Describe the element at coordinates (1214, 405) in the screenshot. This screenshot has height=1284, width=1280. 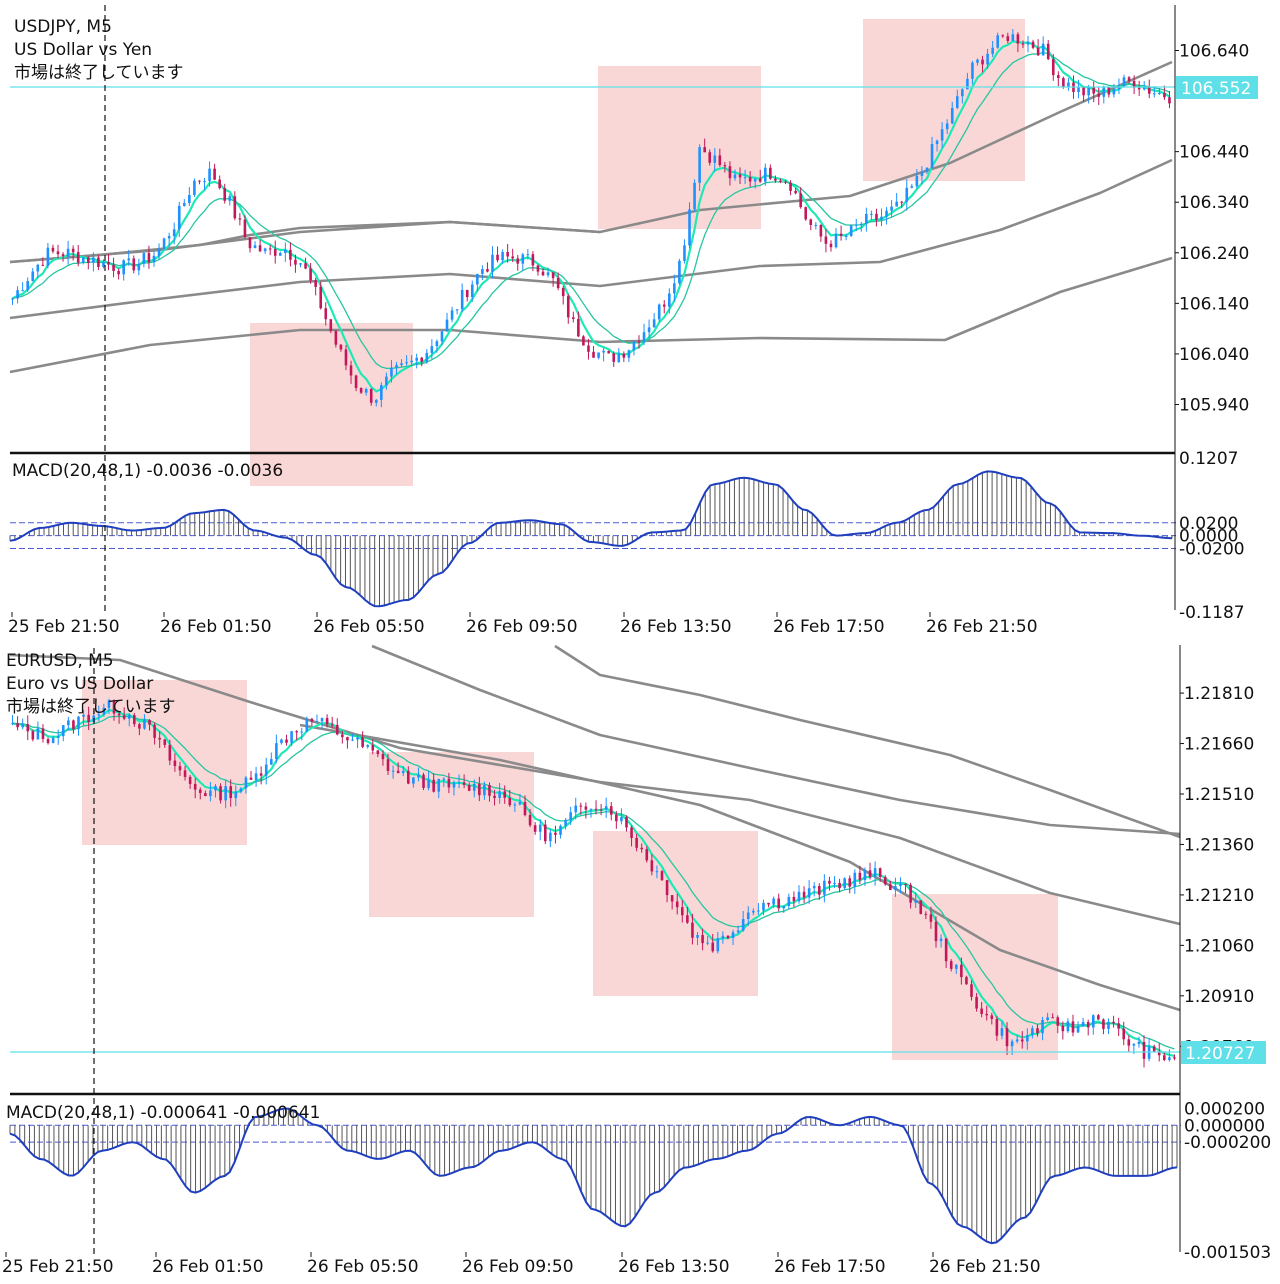
I see `usdjpy-price-tick-label: 105.940` at that location.